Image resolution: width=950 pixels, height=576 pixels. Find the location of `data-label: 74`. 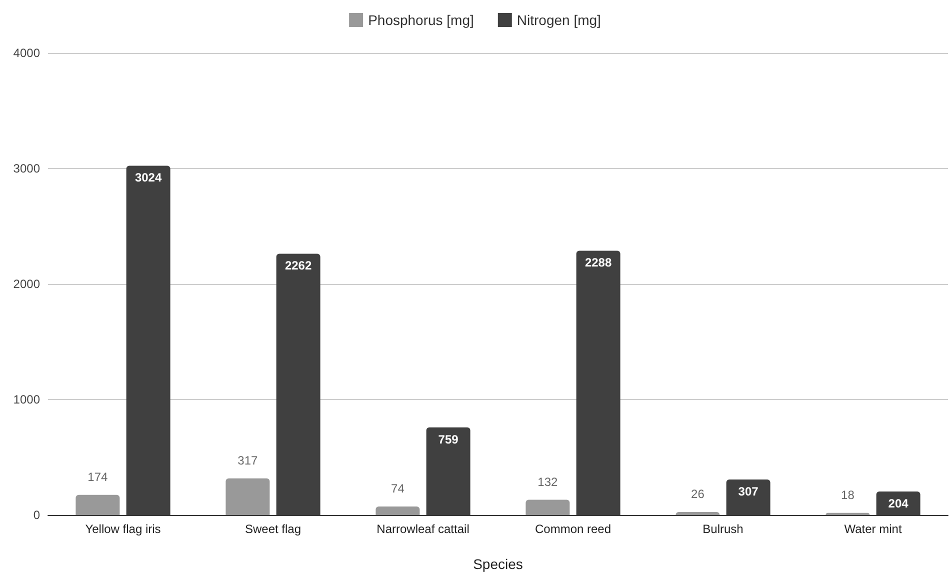

data-label: 74 is located at coordinates (398, 488).